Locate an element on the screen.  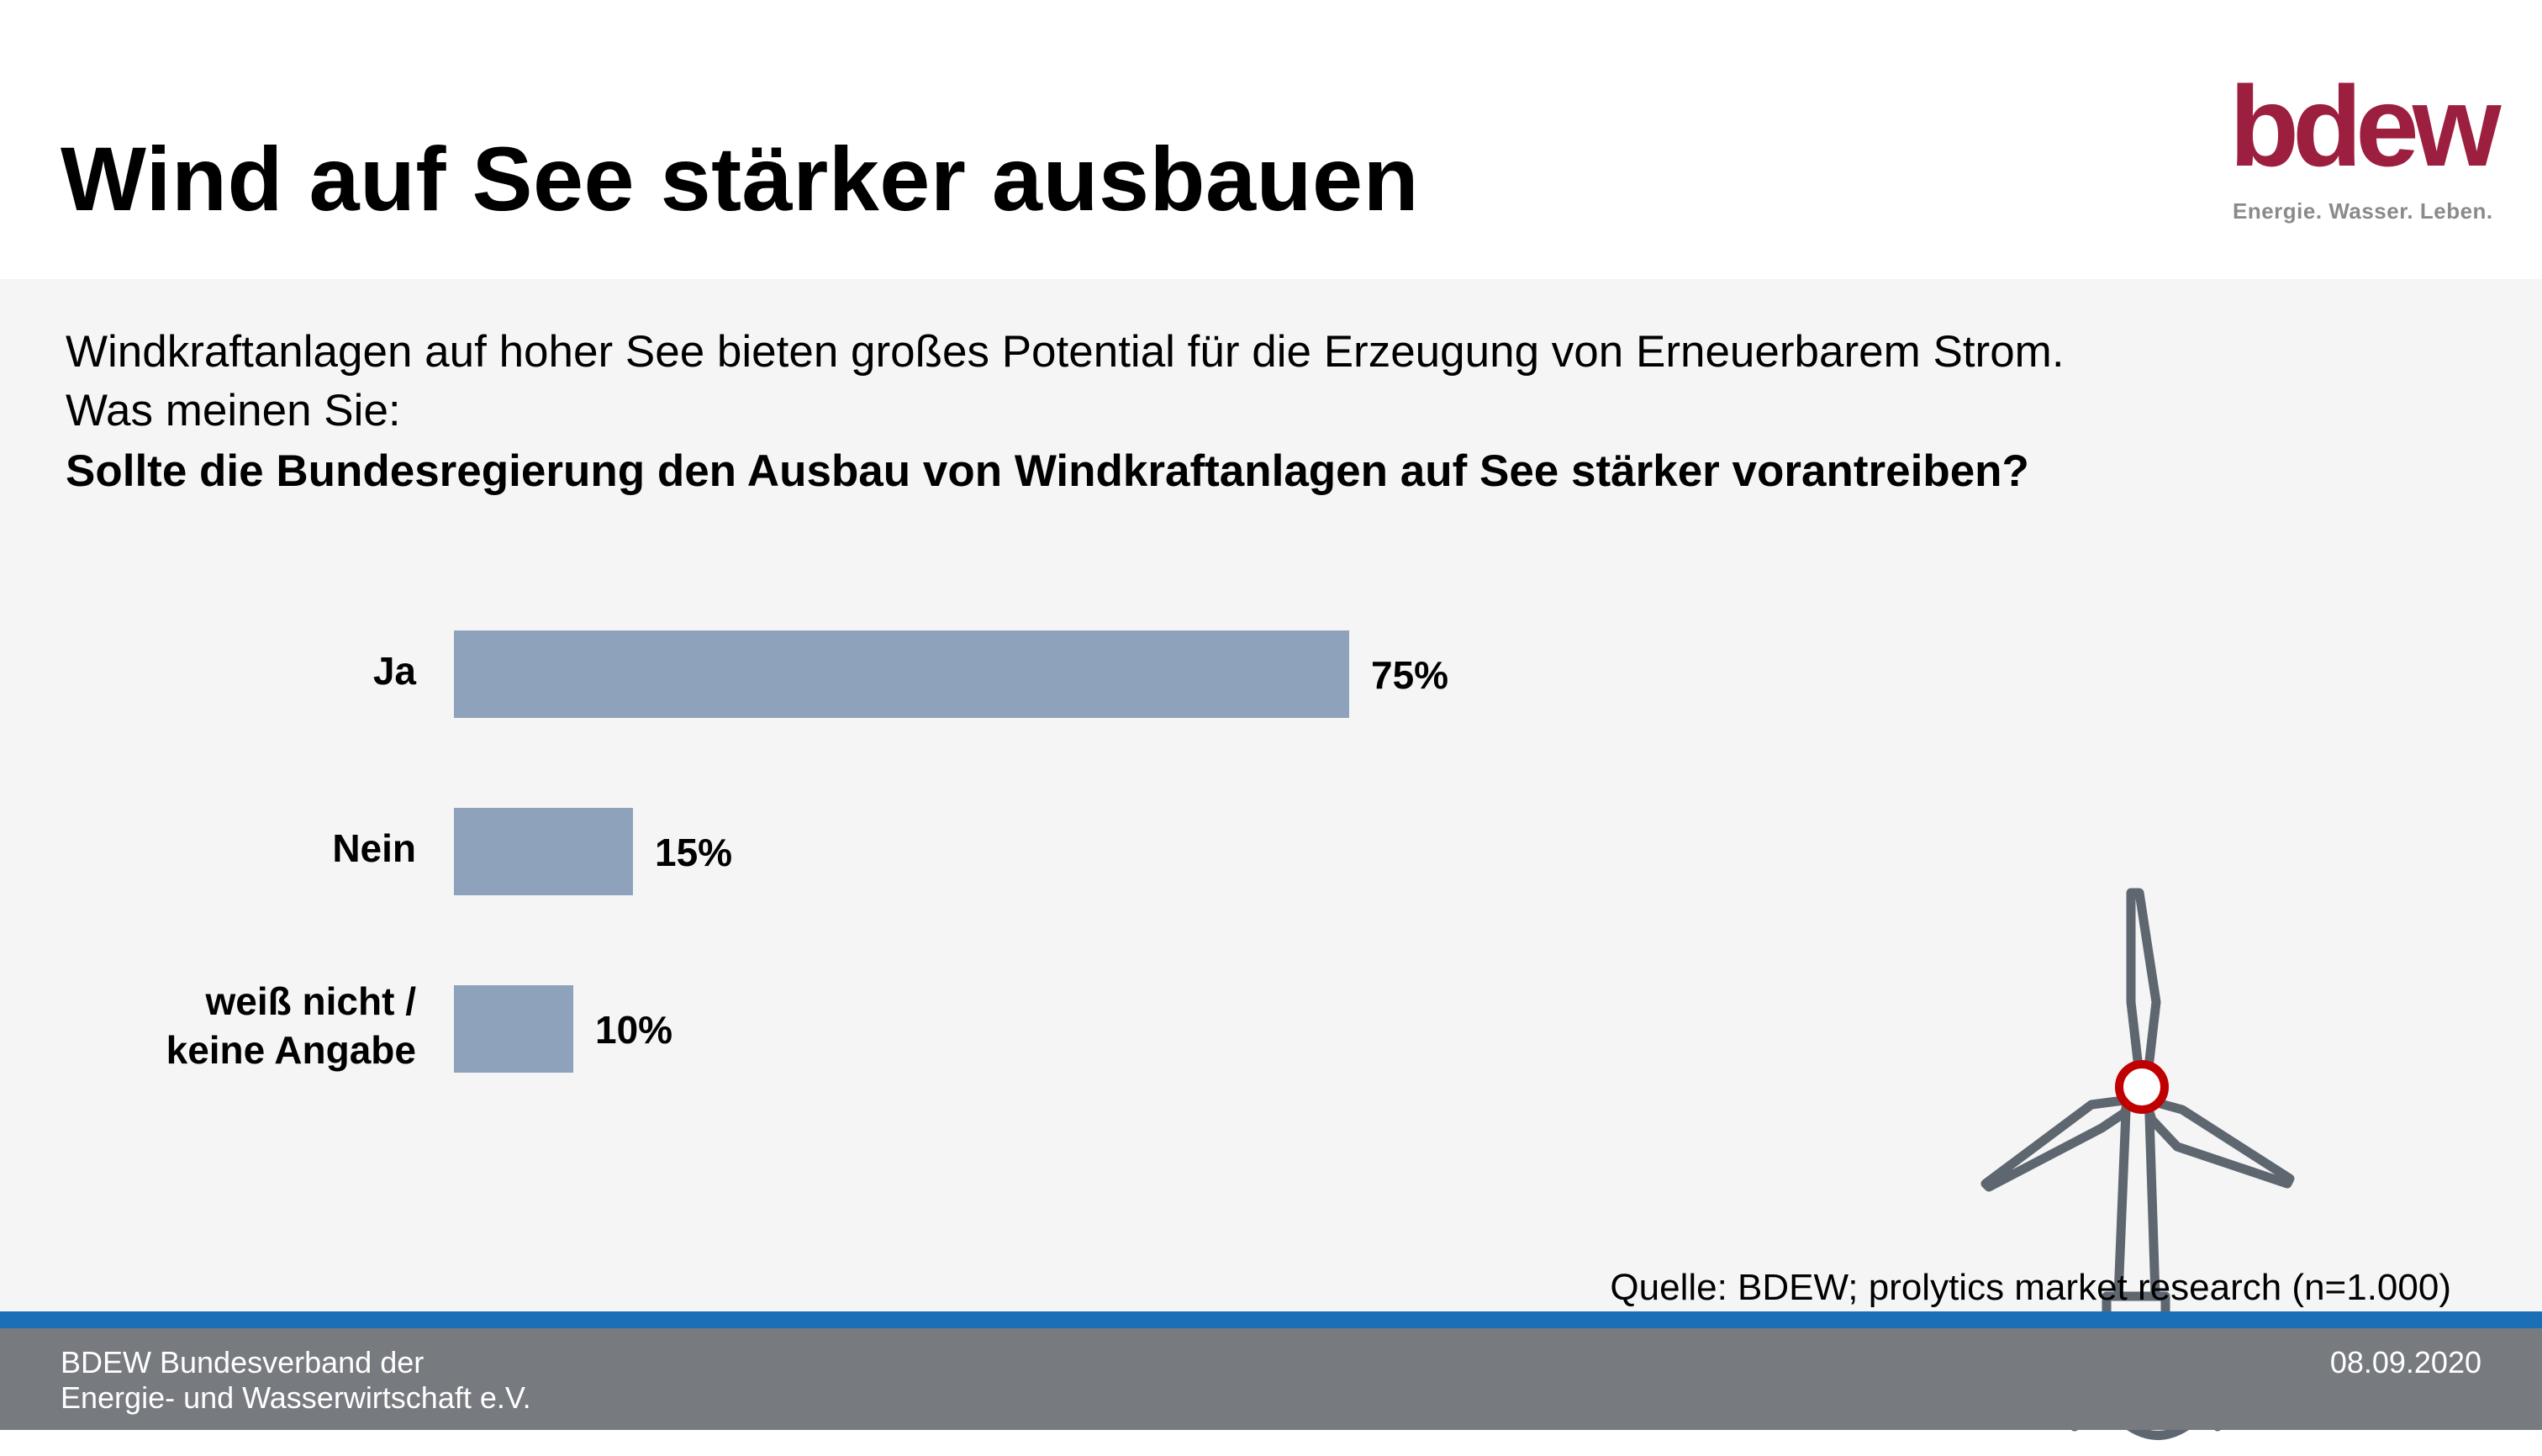
footer-divider is located at coordinates (1271, 1319).